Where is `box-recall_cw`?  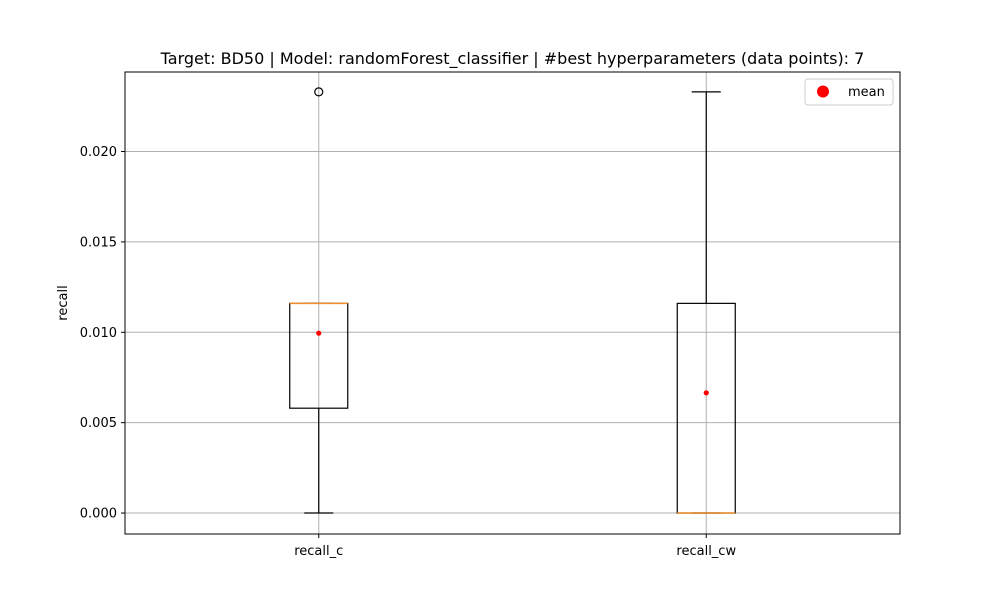 box-recall_cw is located at coordinates (706, 302).